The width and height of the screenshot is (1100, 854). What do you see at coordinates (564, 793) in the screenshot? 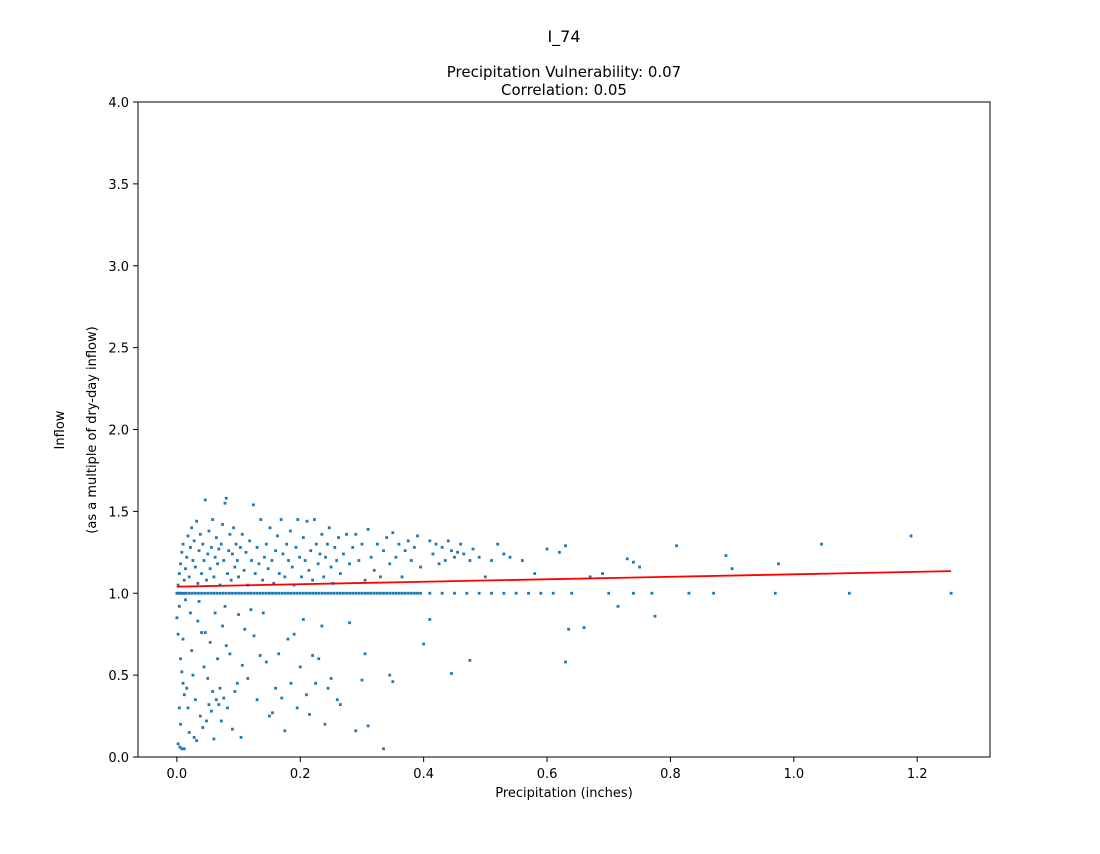
I see `x-axis-label: Precipitation (inches)` at bounding box center [564, 793].